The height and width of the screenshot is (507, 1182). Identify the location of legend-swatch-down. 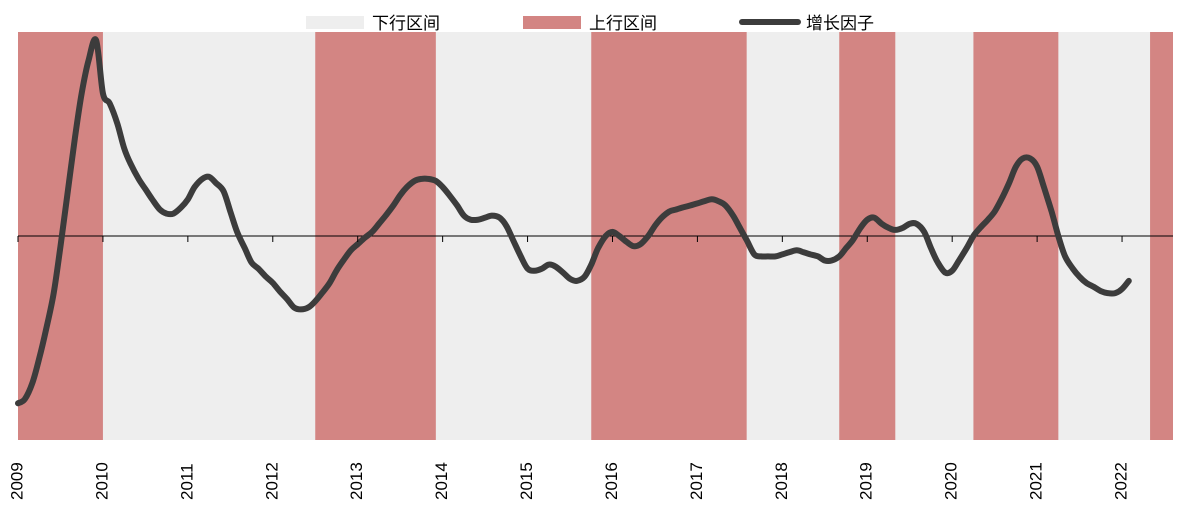
(335, 22).